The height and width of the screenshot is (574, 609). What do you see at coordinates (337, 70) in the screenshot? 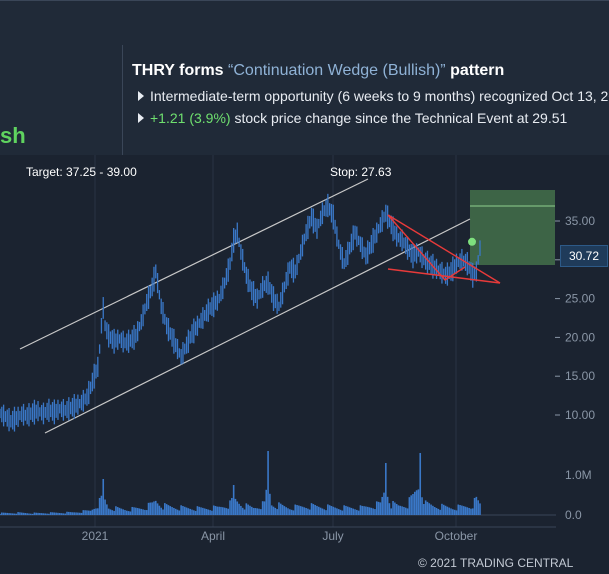
I see `pattern-name: “Continuation Wedge (Bullish)”` at bounding box center [337, 70].